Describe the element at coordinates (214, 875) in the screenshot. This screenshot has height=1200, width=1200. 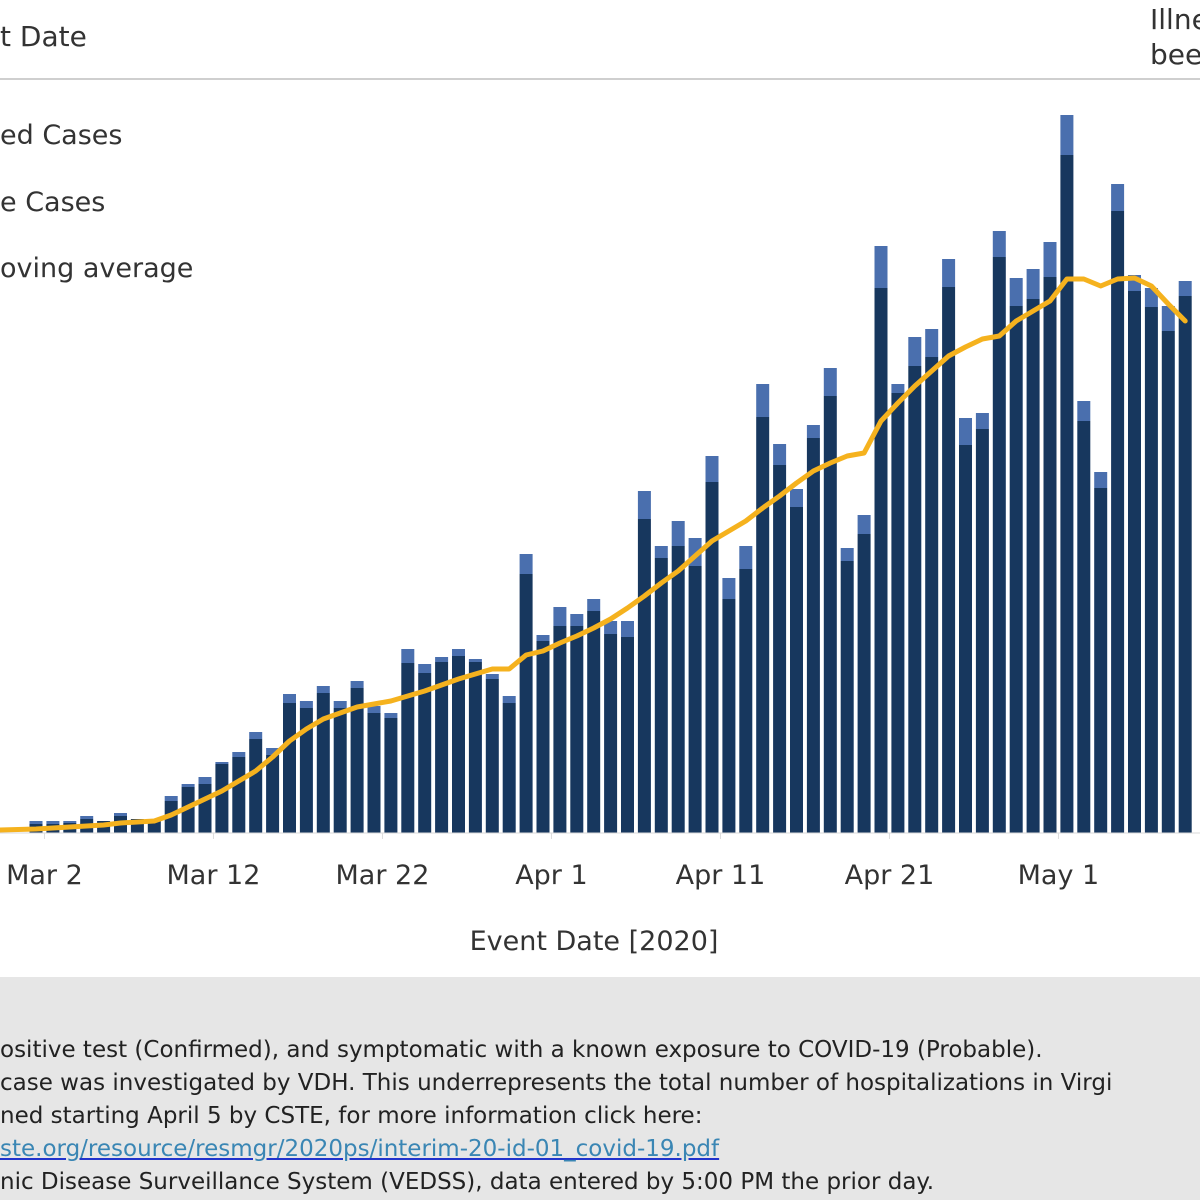
I see `x-tick-label: Mar 12` at that location.